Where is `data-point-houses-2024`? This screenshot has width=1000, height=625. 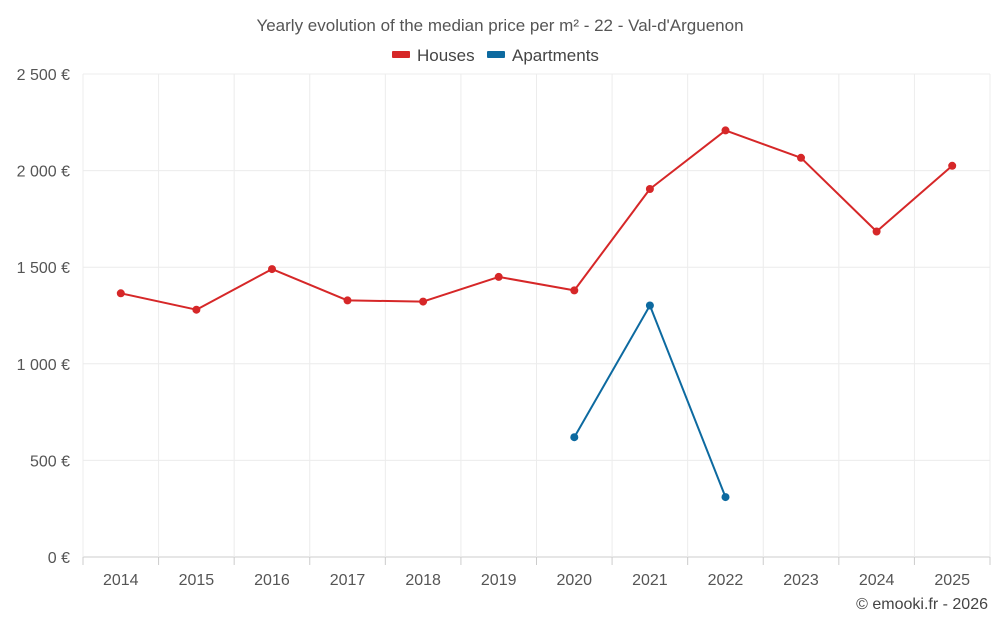 data-point-houses-2024 is located at coordinates (876, 231).